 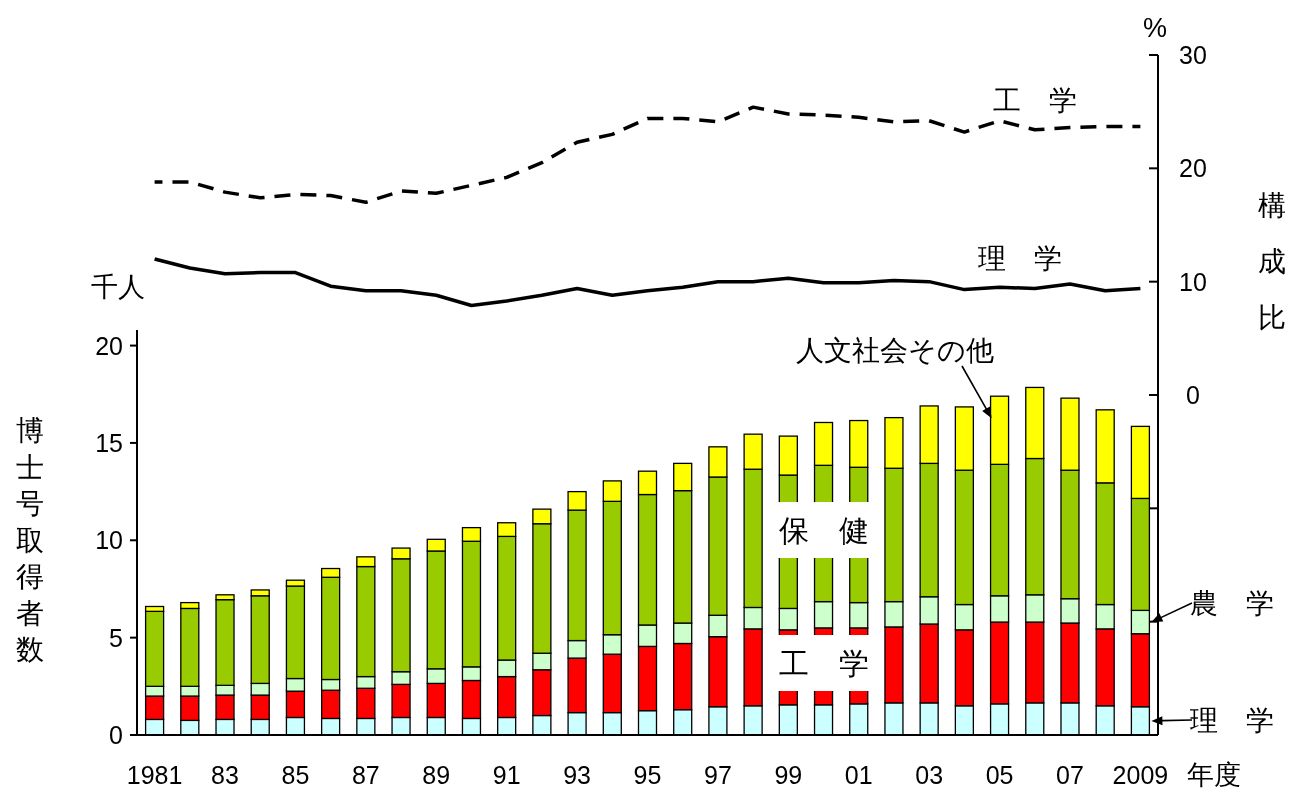 I want to click on y-tick-label: 30, so click(x=1193, y=55).